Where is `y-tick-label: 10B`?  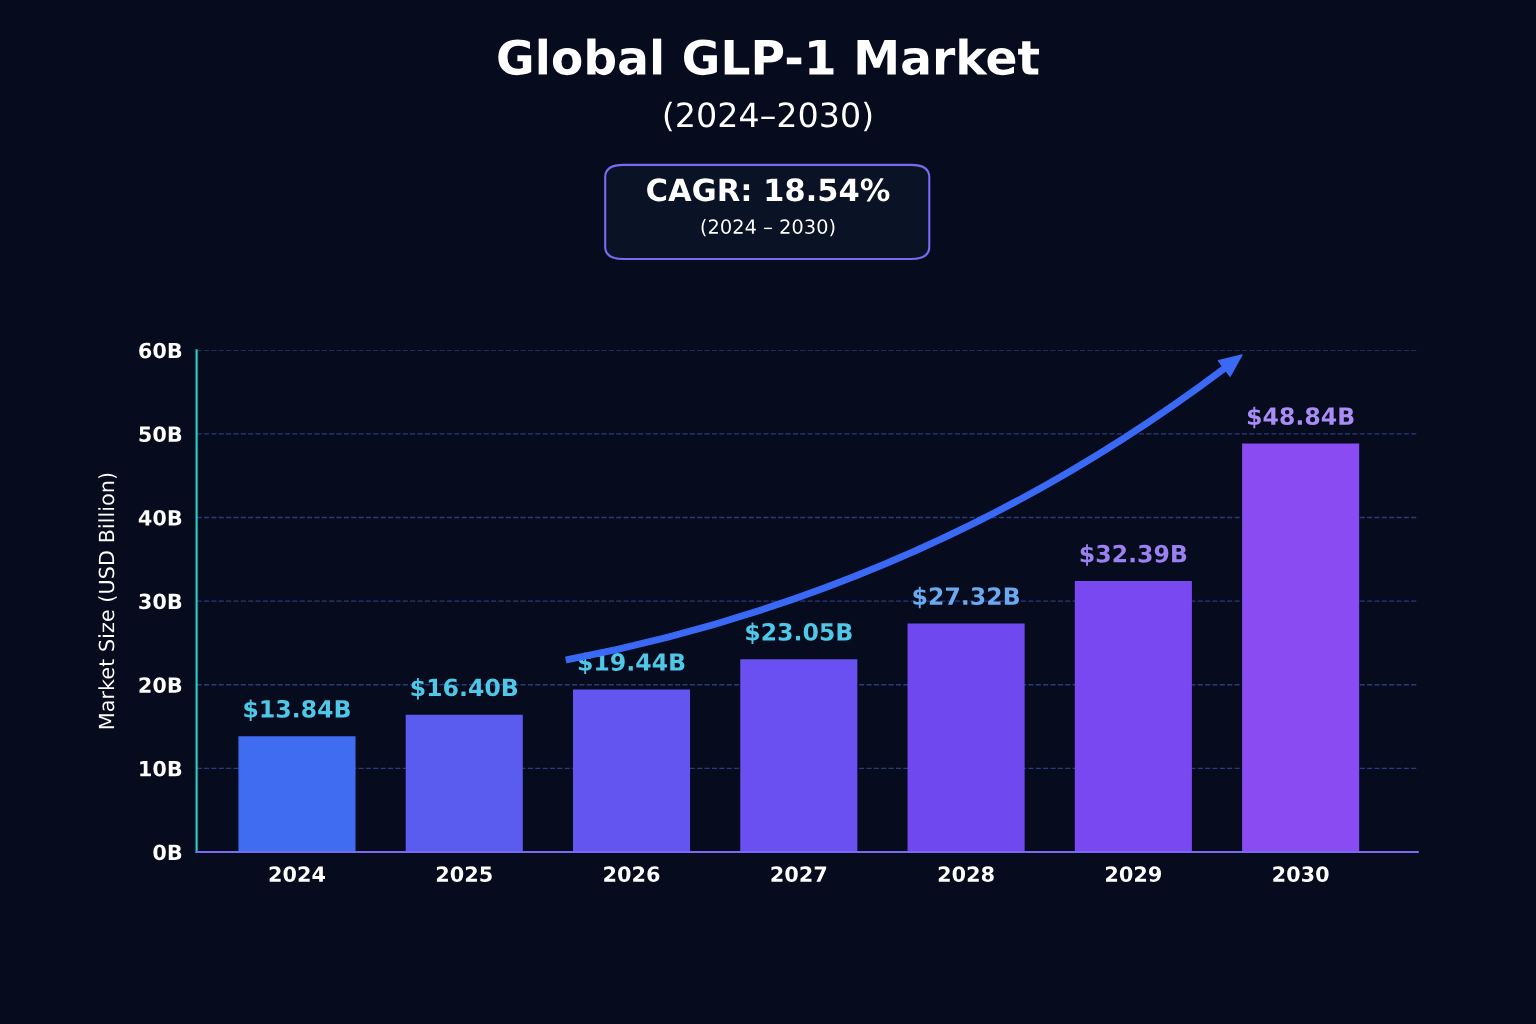 y-tick-label: 10B is located at coordinates (161, 768).